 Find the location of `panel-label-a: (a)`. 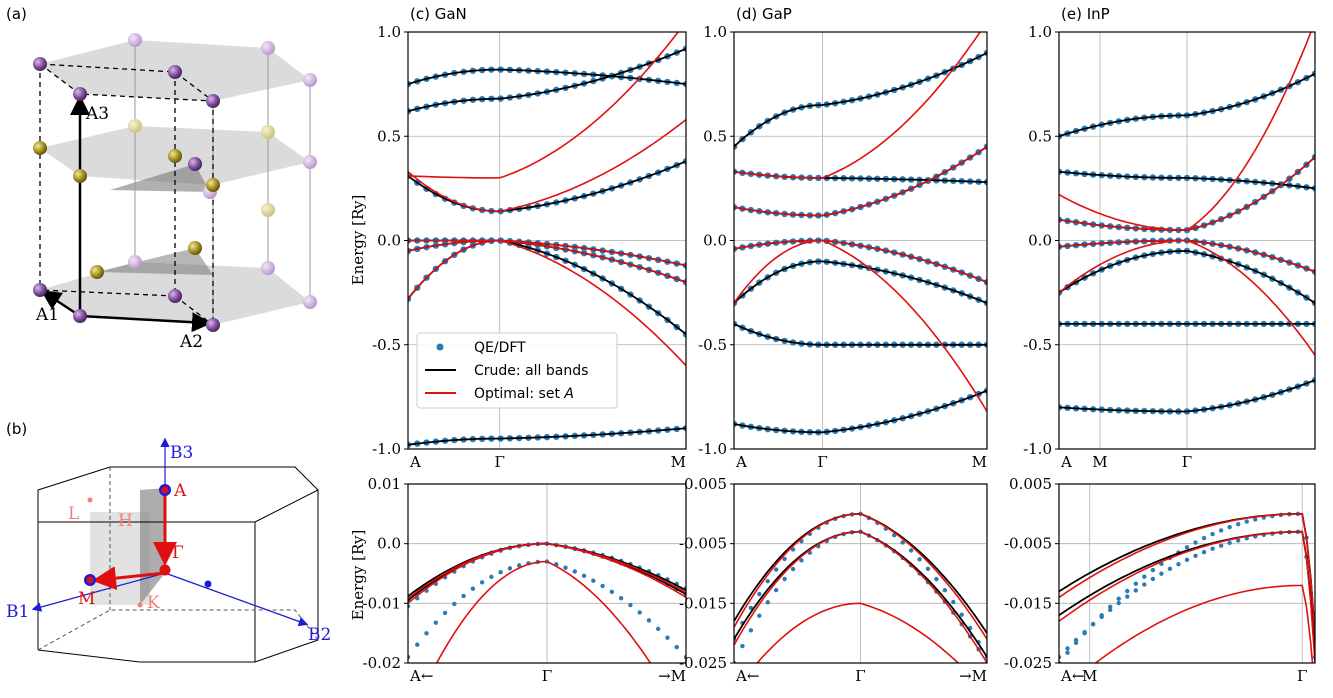

panel-label-a: (a) is located at coordinates (16, 14).